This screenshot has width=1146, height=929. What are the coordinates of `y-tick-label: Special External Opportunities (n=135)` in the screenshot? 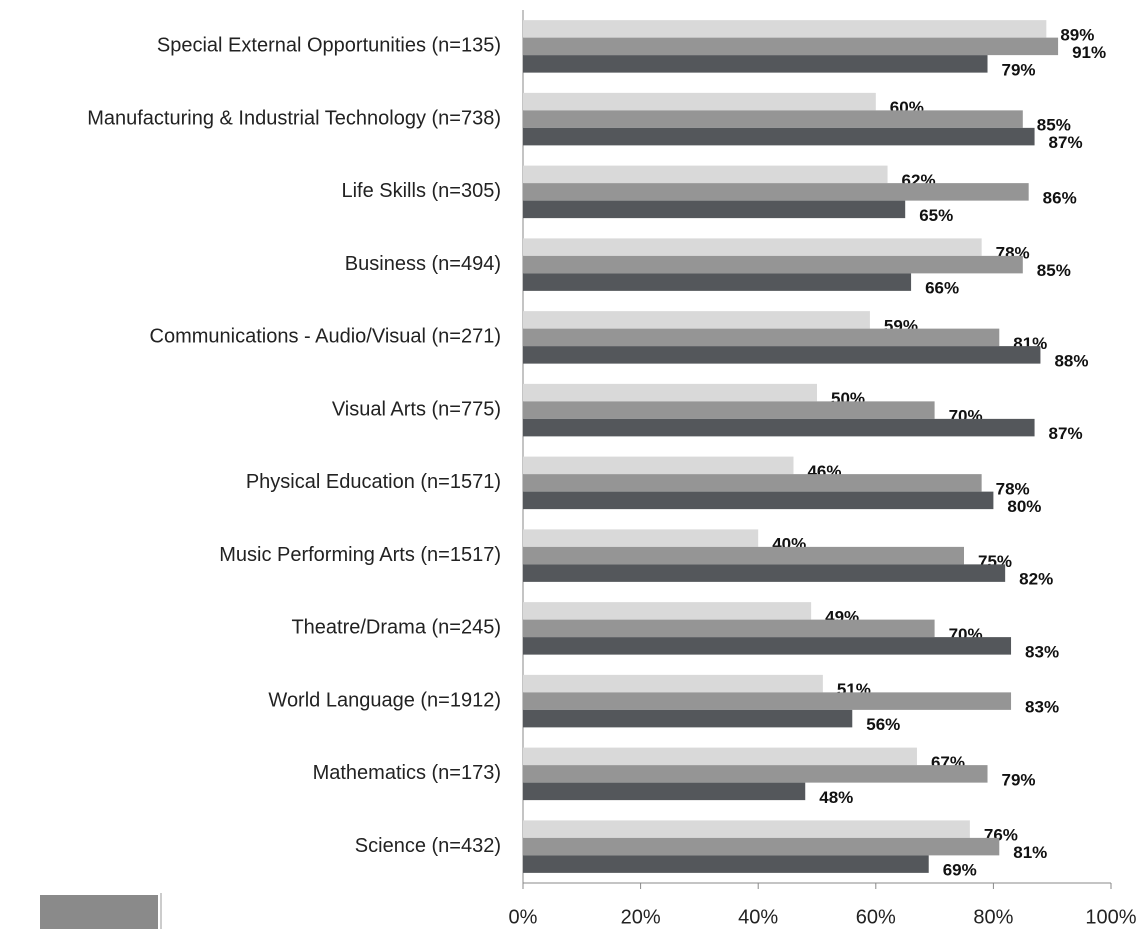 It's located at (329, 46).